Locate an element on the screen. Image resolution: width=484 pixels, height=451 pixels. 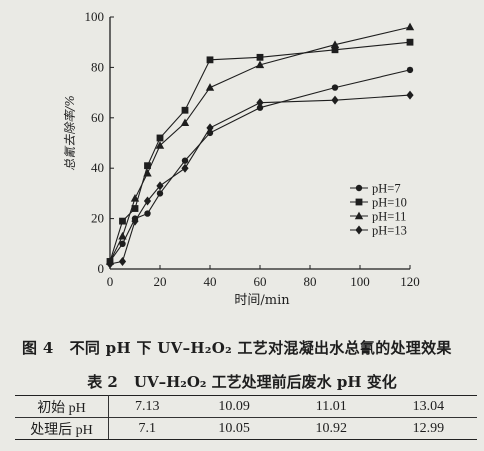
figure-number: 图 4 is located at coordinates (38, 348).